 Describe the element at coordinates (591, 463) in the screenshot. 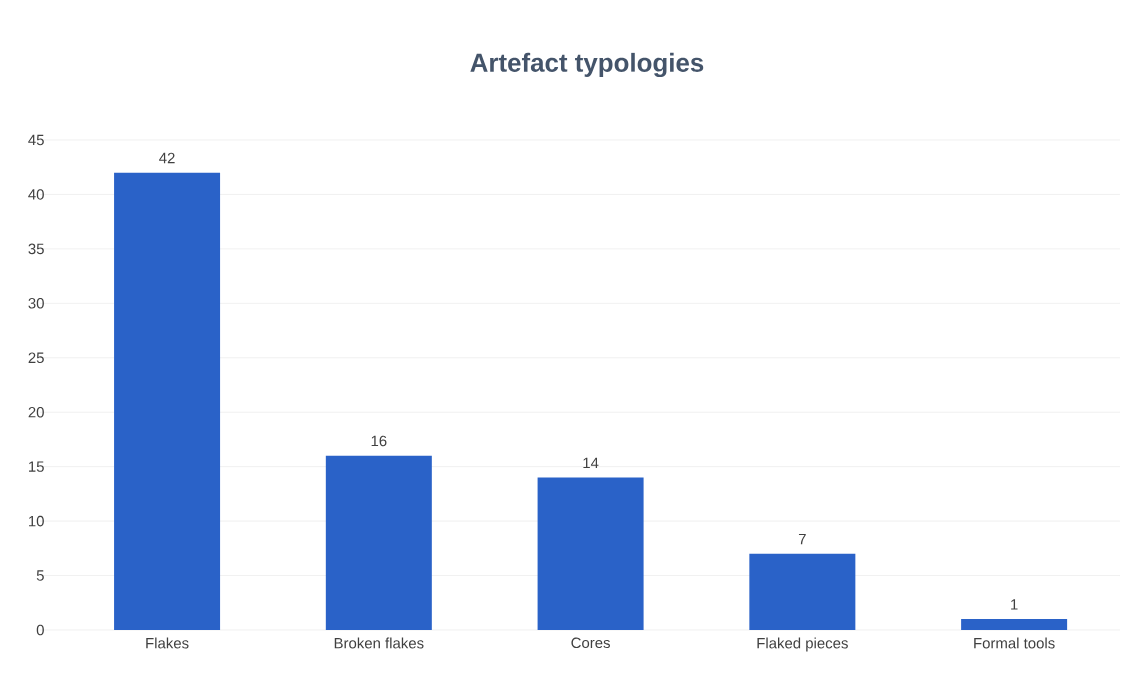

I see `data-label: 14` at that location.